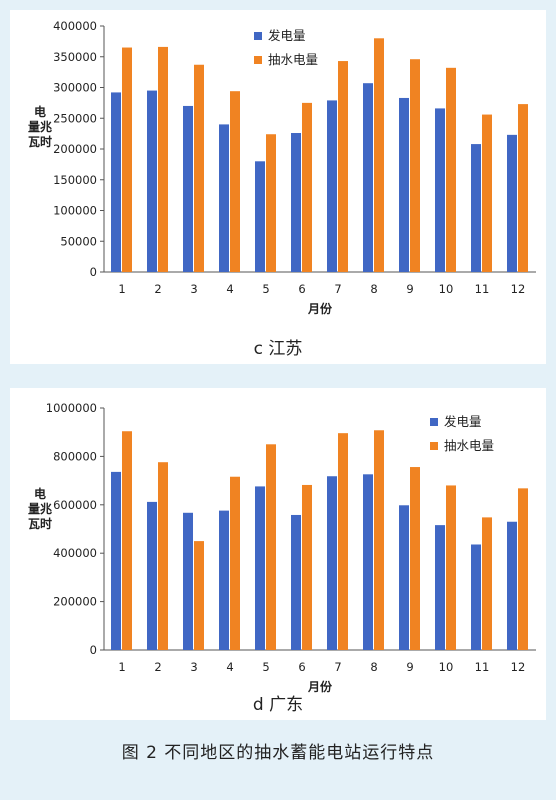 The height and width of the screenshot is (800, 556). Describe the element at coordinates (434, 446) in the screenshot. I see `legend-swatch-guangdong-pumping` at that location.